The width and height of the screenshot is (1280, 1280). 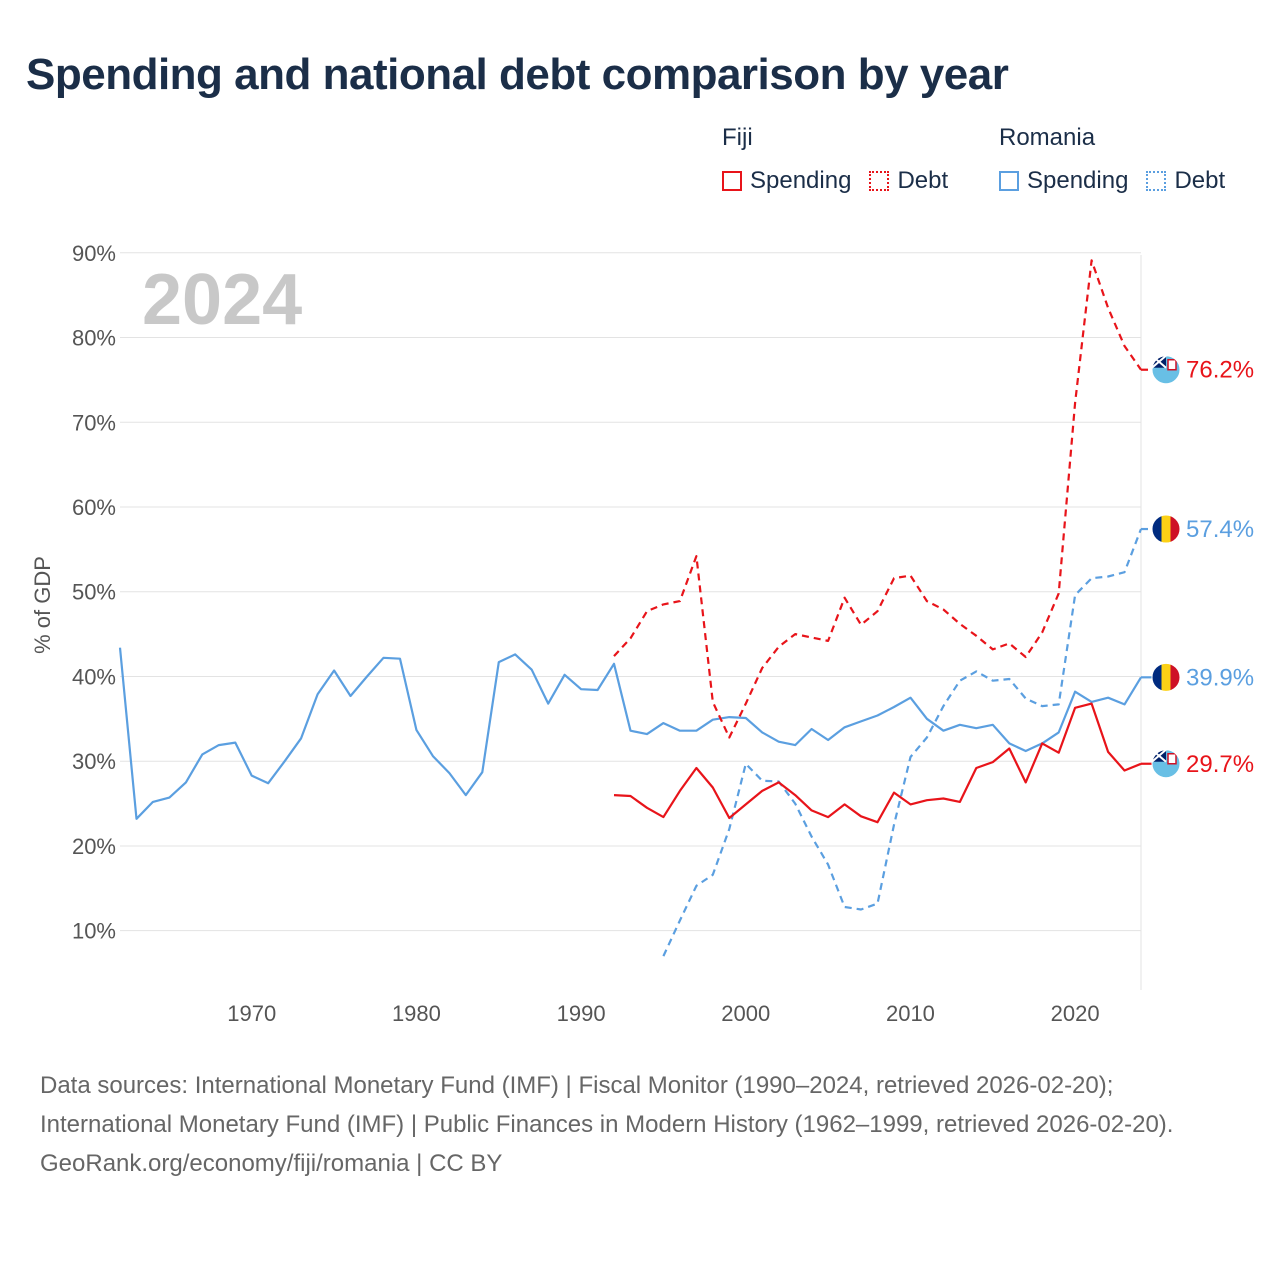 I want to click on legend-group-name: Romania, so click(x=1047, y=137).